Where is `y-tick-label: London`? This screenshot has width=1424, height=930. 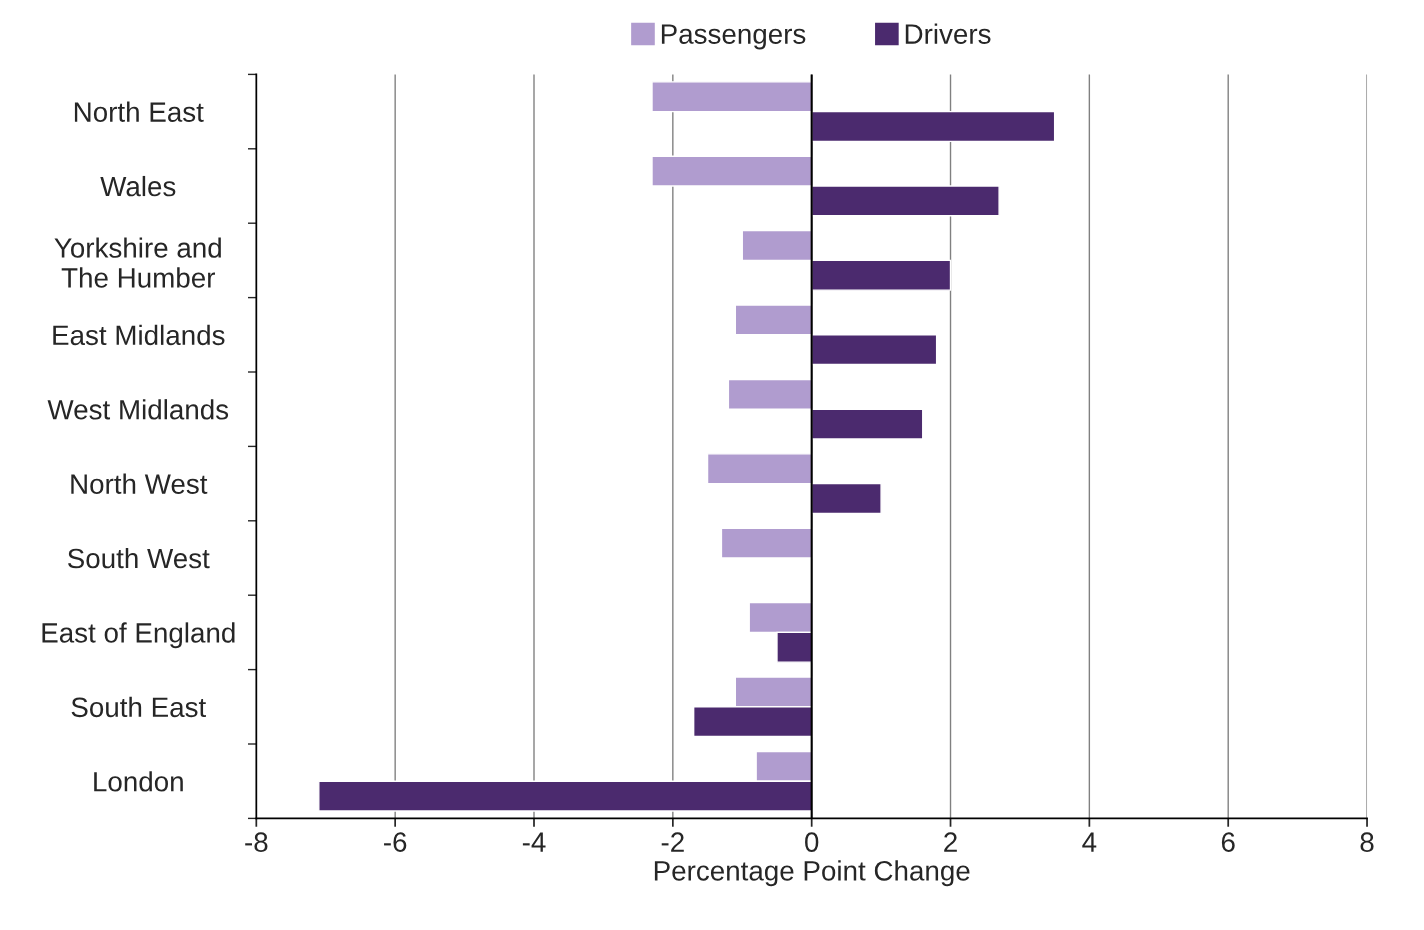 y-tick-label: London is located at coordinates (138, 781).